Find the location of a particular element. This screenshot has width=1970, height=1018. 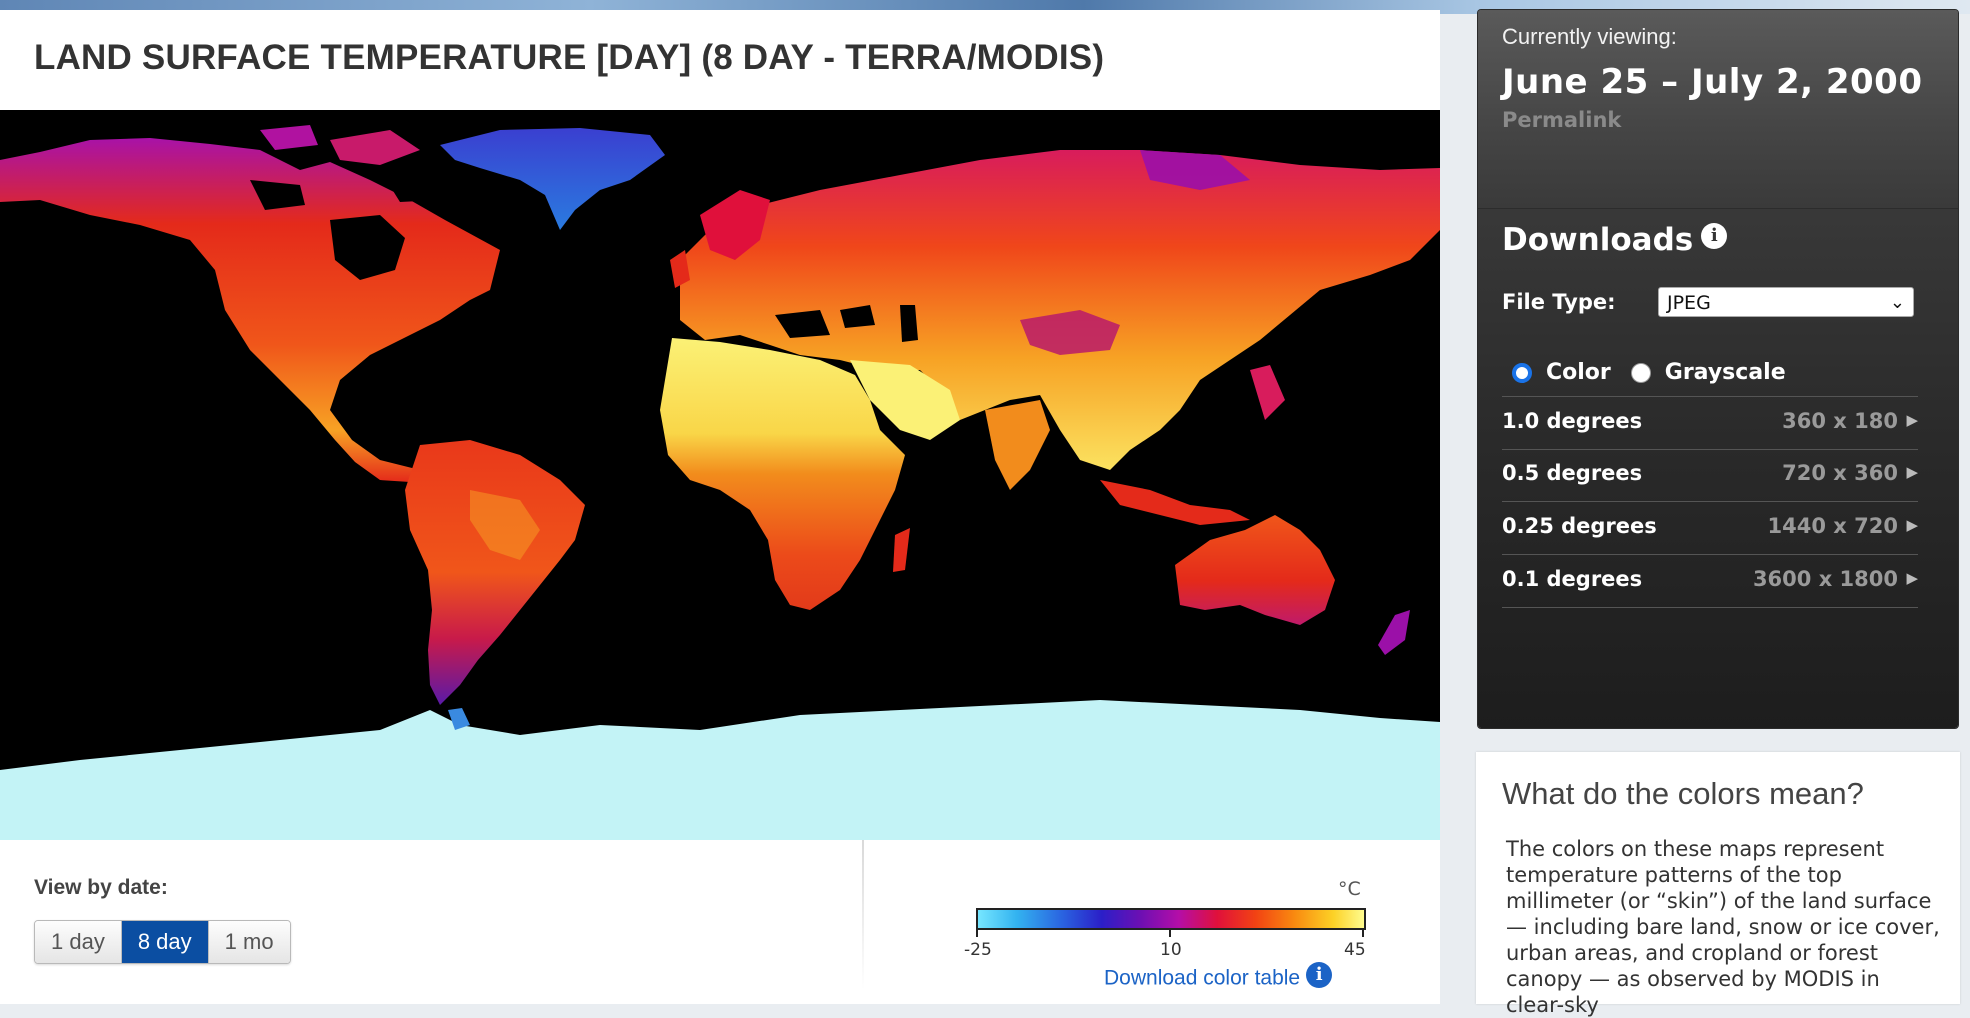

color-scale-mid-label: 10 is located at coordinates (1171, 950).